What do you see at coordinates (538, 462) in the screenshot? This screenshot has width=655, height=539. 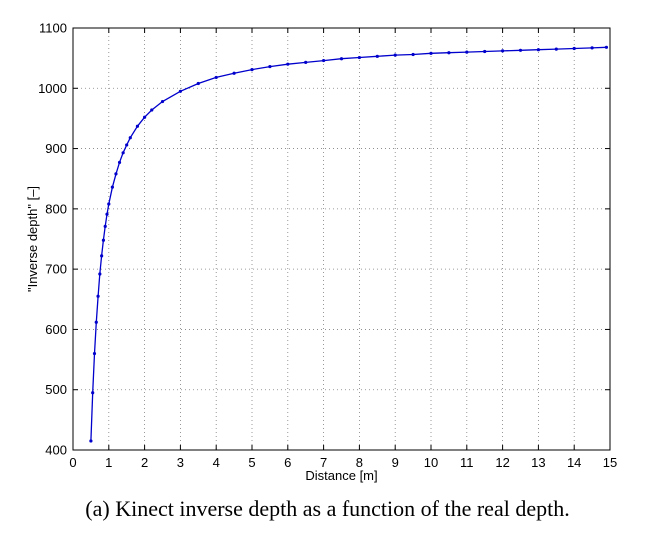 I see `x-tick-label: 13` at bounding box center [538, 462].